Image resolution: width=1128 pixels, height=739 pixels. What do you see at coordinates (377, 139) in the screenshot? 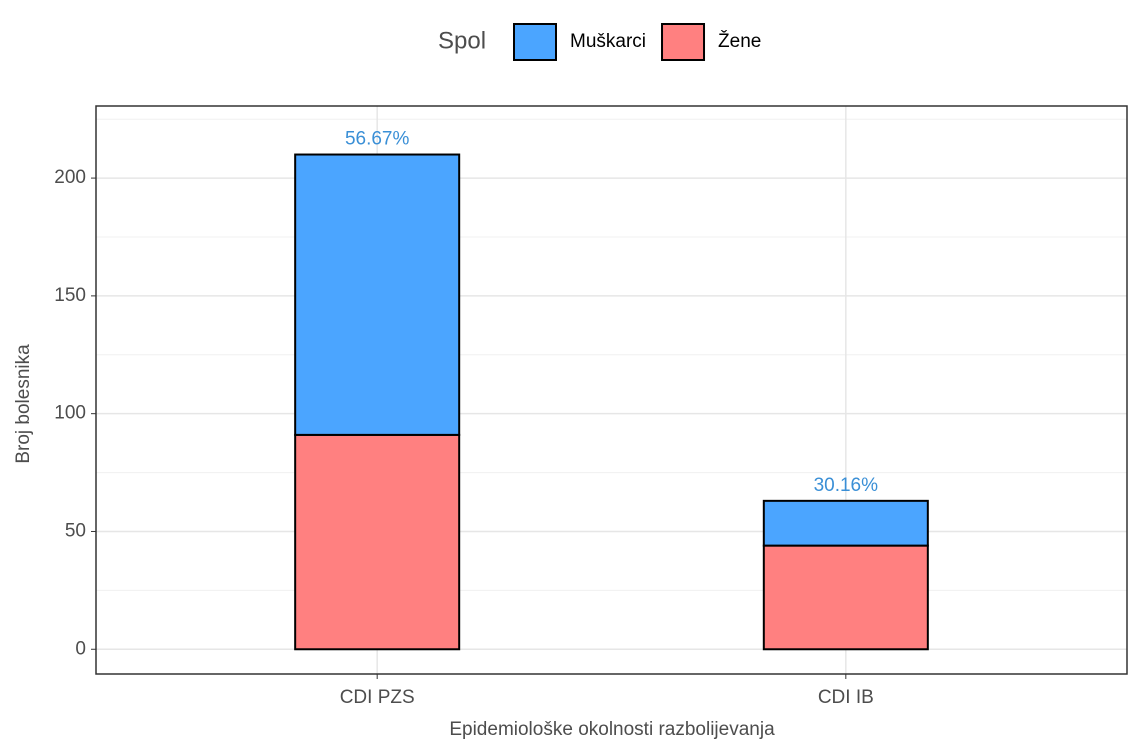
I see `bar-annotation: 56.67%` at bounding box center [377, 139].